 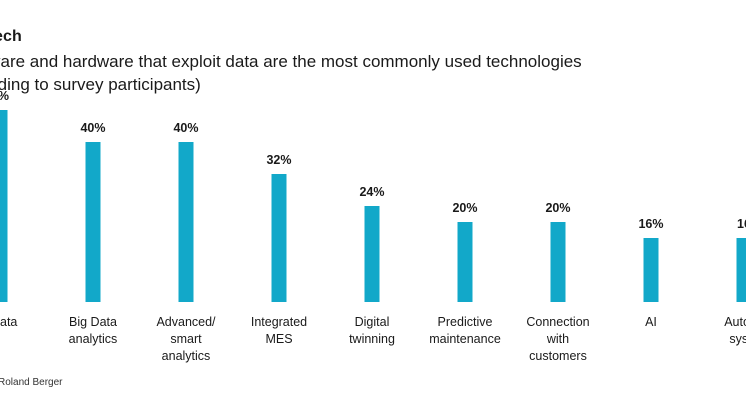 What do you see at coordinates (464, 208) in the screenshot?
I see `value-label-5: 20%` at bounding box center [464, 208].